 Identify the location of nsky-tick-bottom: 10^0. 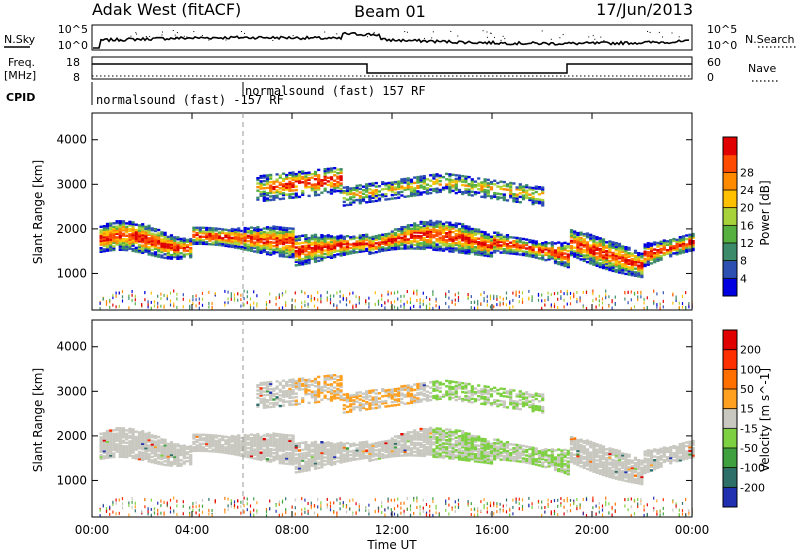
(73, 45).